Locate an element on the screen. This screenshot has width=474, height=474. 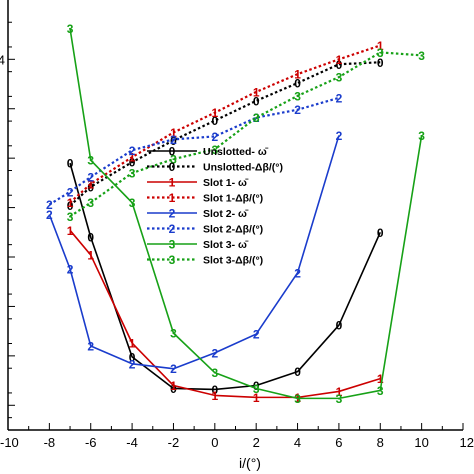
x-tick-label: 6 is located at coordinates (338, 442).